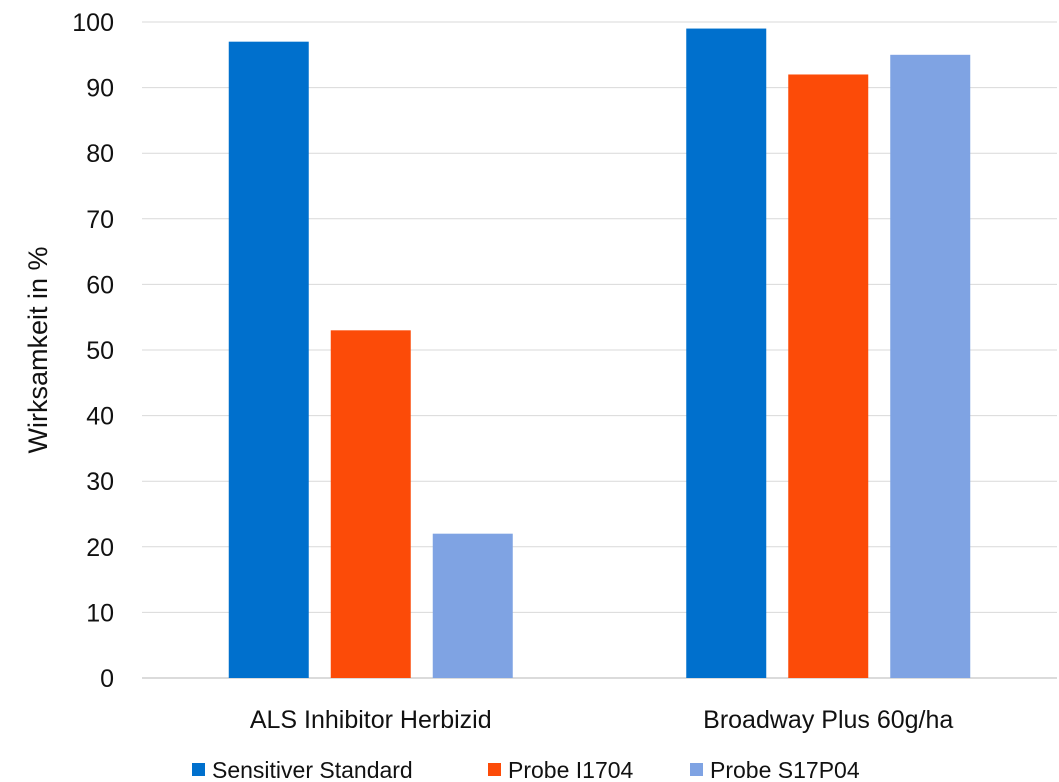 This screenshot has width=1059, height=782. Describe the element at coordinates (828, 720) in the screenshot. I see `x-category-label: Broadway Plus 60g/ha` at that location.